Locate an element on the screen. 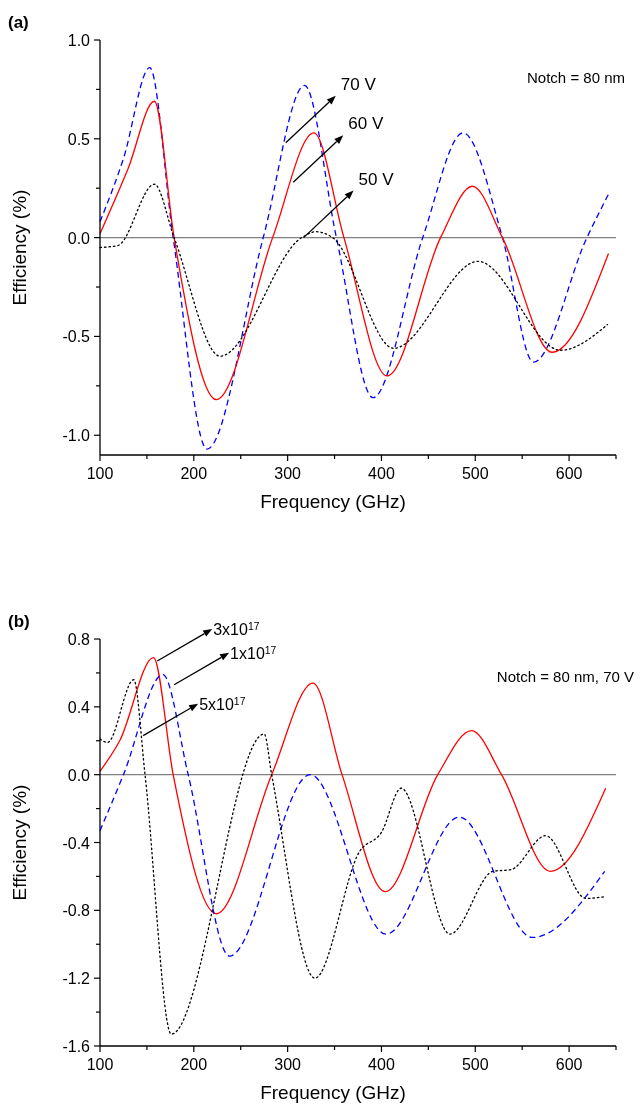  annotation: 1x10$^{17}$ is located at coordinates (253, 653).